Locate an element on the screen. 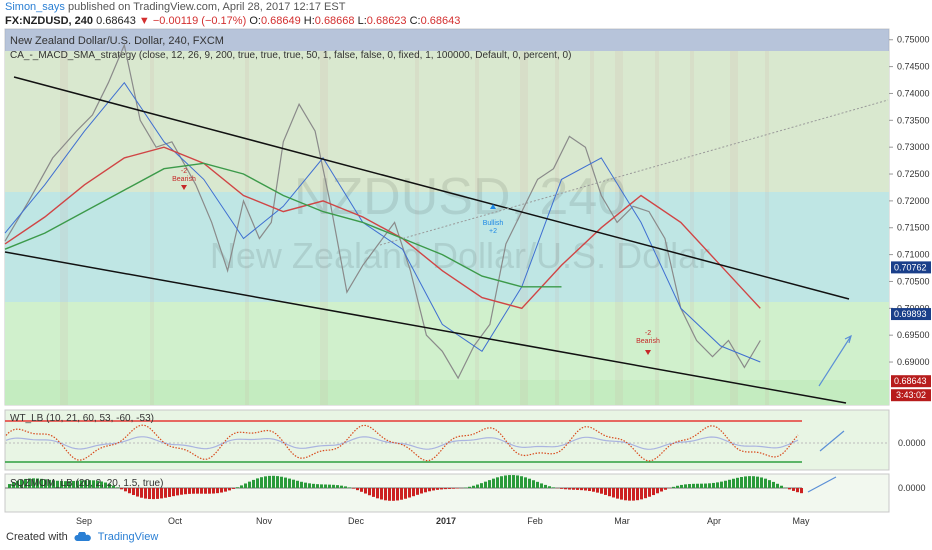  y-tick-label: 0.74000 is located at coordinates (913, 93).